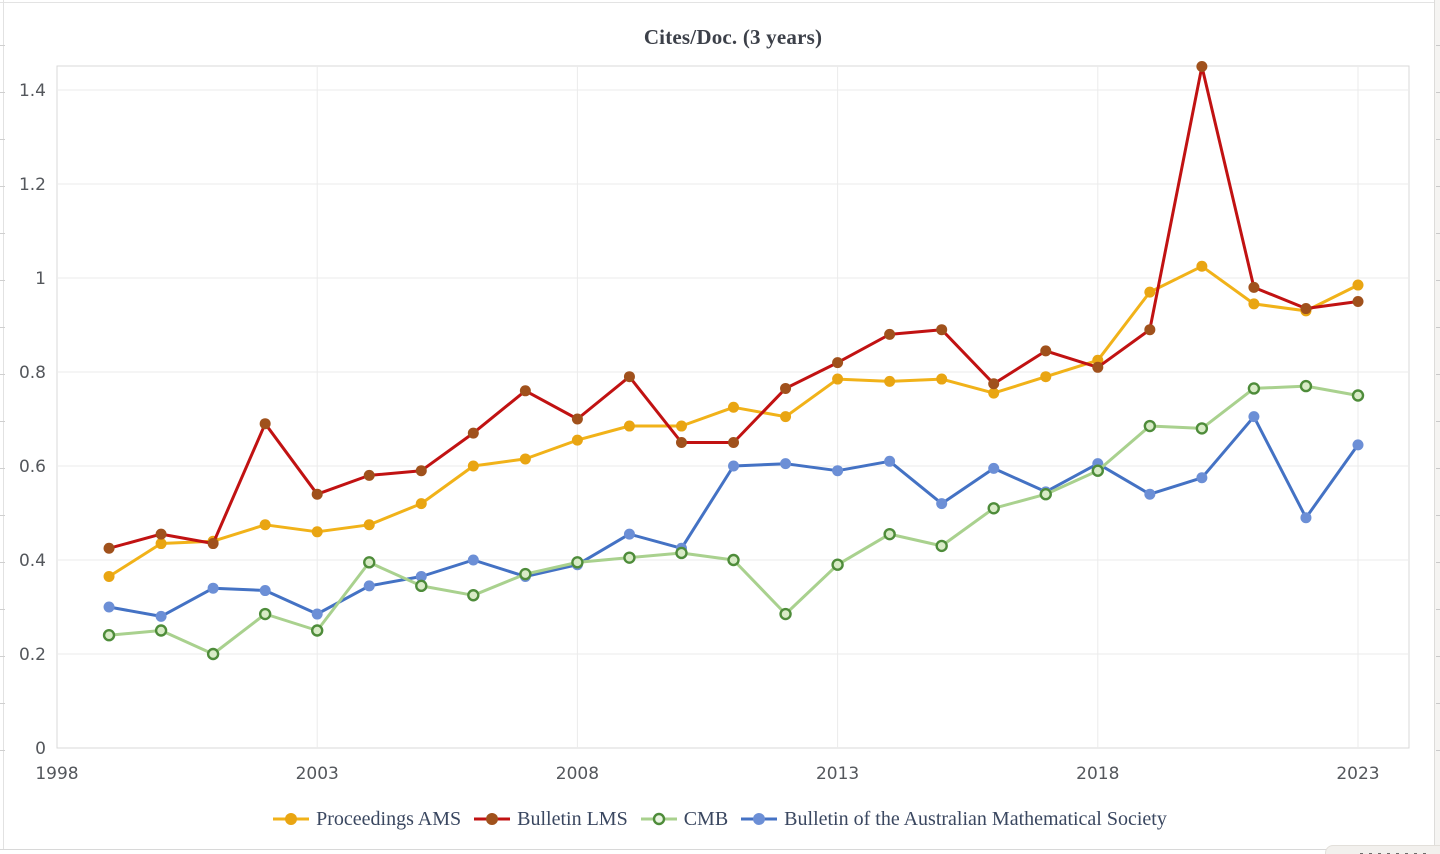 Image resolution: width=1440 pixels, height=854 pixels. What do you see at coordinates (32, 185) in the screenshot?
I see `y-tick-label: 1.2` at bounding box center [32, 185].